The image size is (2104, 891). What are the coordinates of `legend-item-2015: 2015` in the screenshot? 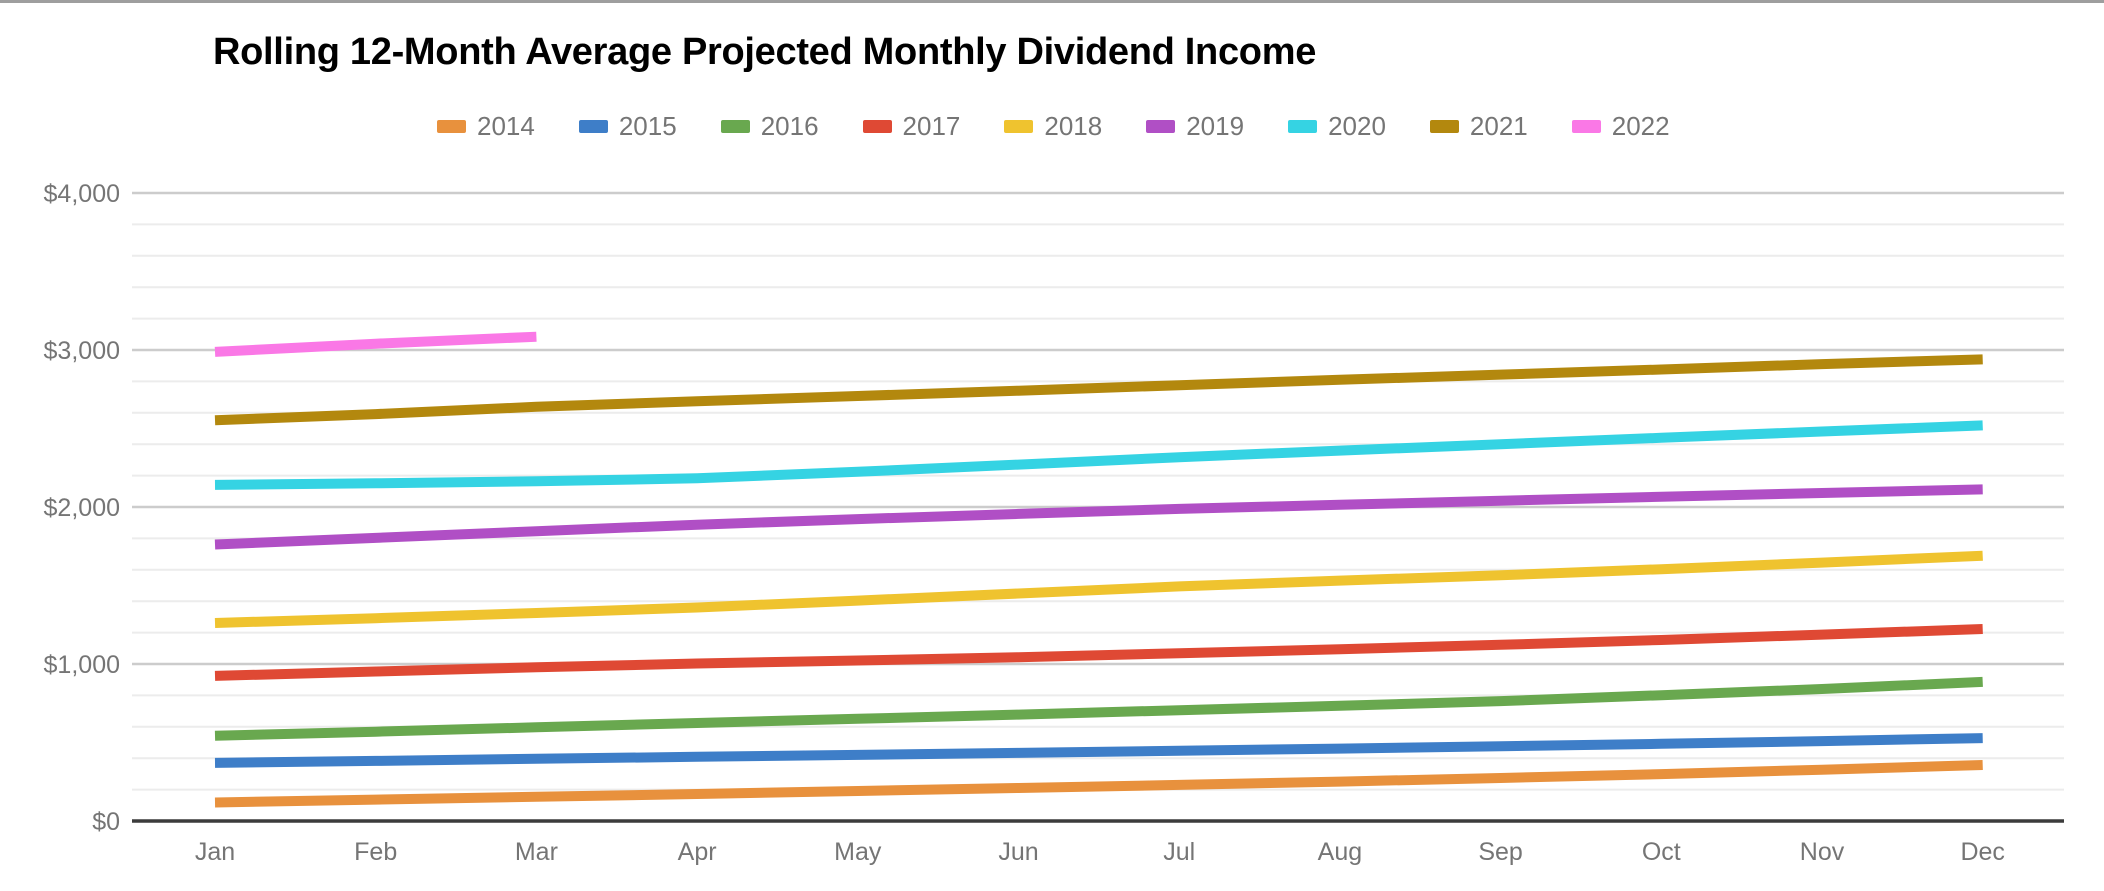 It's located at (627, 126).